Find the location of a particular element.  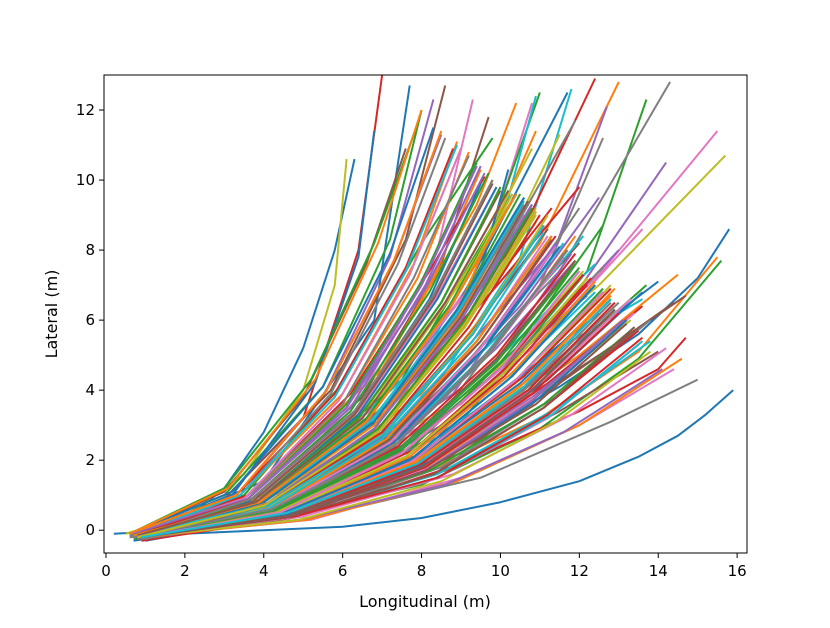

x-tick-label-0: 0 is located at coordinates (106, 571).